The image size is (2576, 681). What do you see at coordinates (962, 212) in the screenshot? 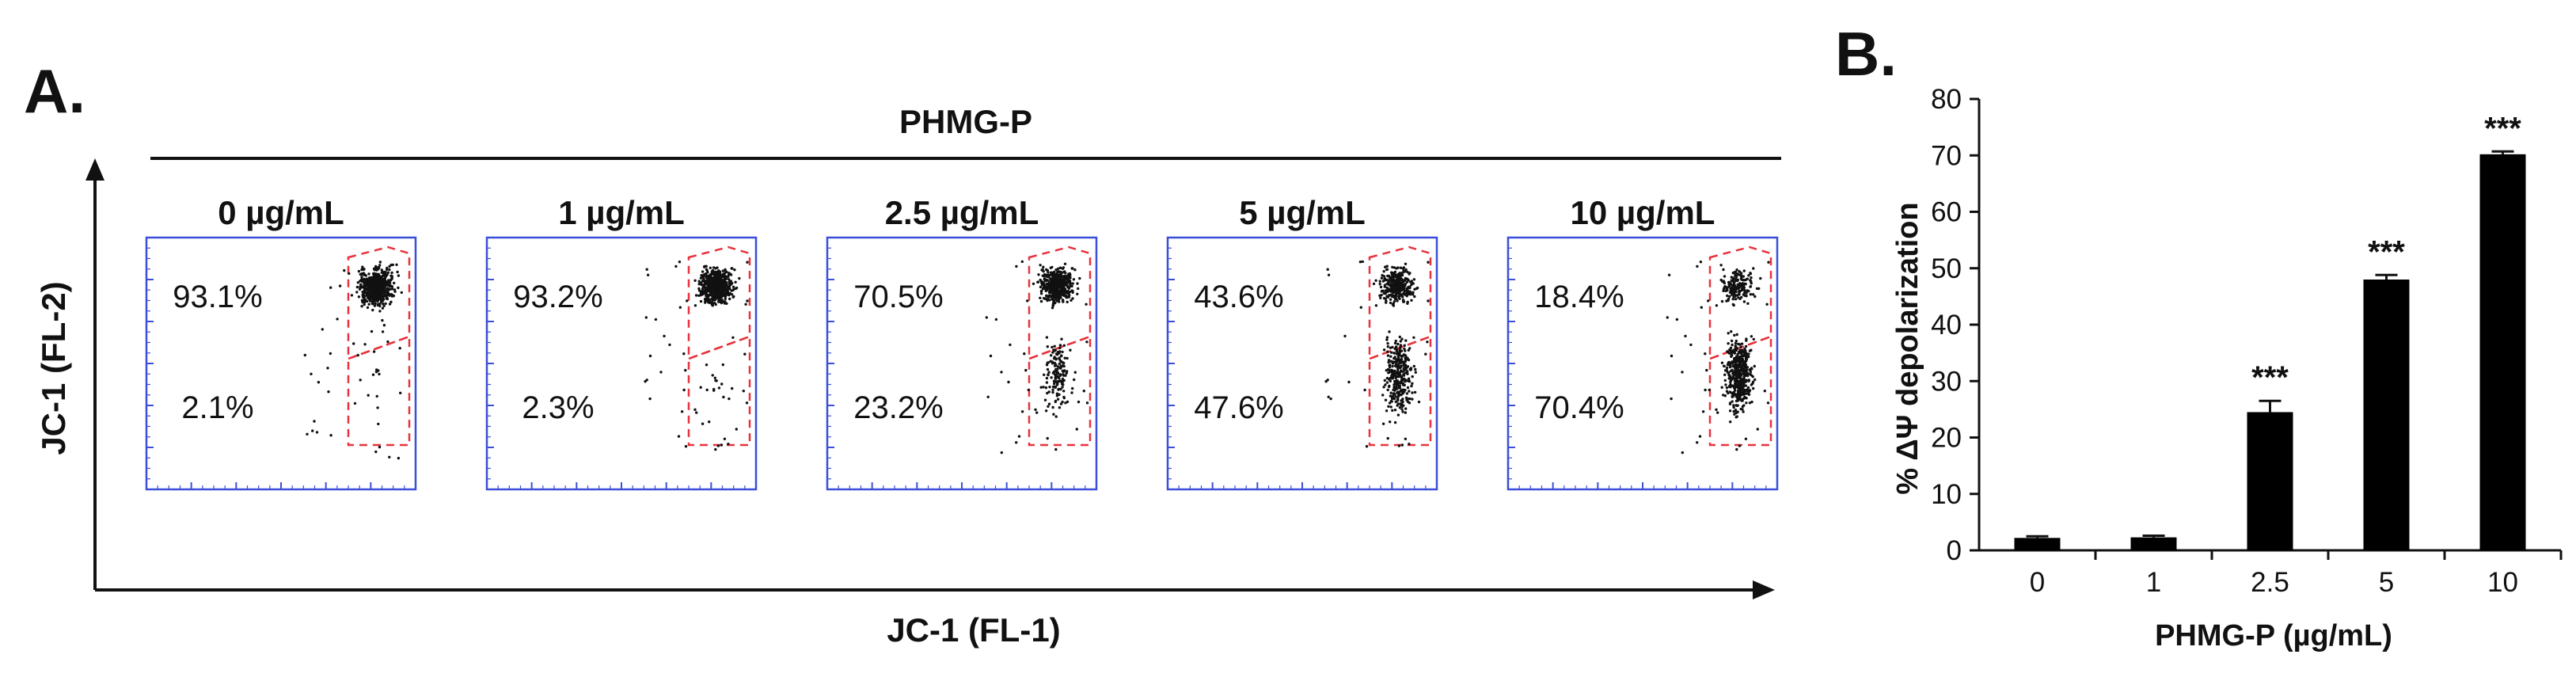
I see `plot-concentration-label: 2.5 µg/mL` at bounding box center [962, 212].